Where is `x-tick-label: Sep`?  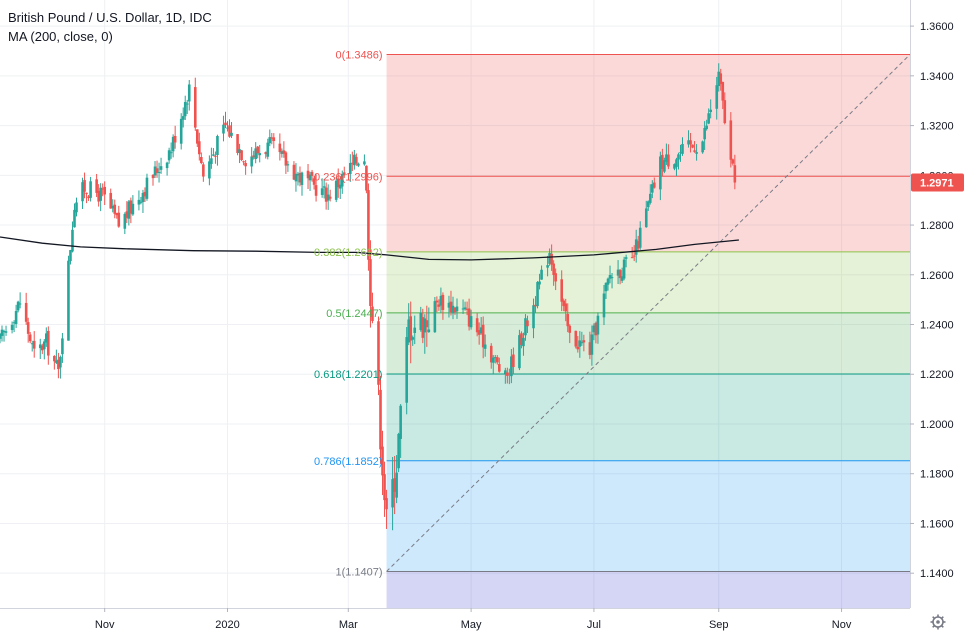
x-tick-label: Sep is located at coordinates (719, 625).